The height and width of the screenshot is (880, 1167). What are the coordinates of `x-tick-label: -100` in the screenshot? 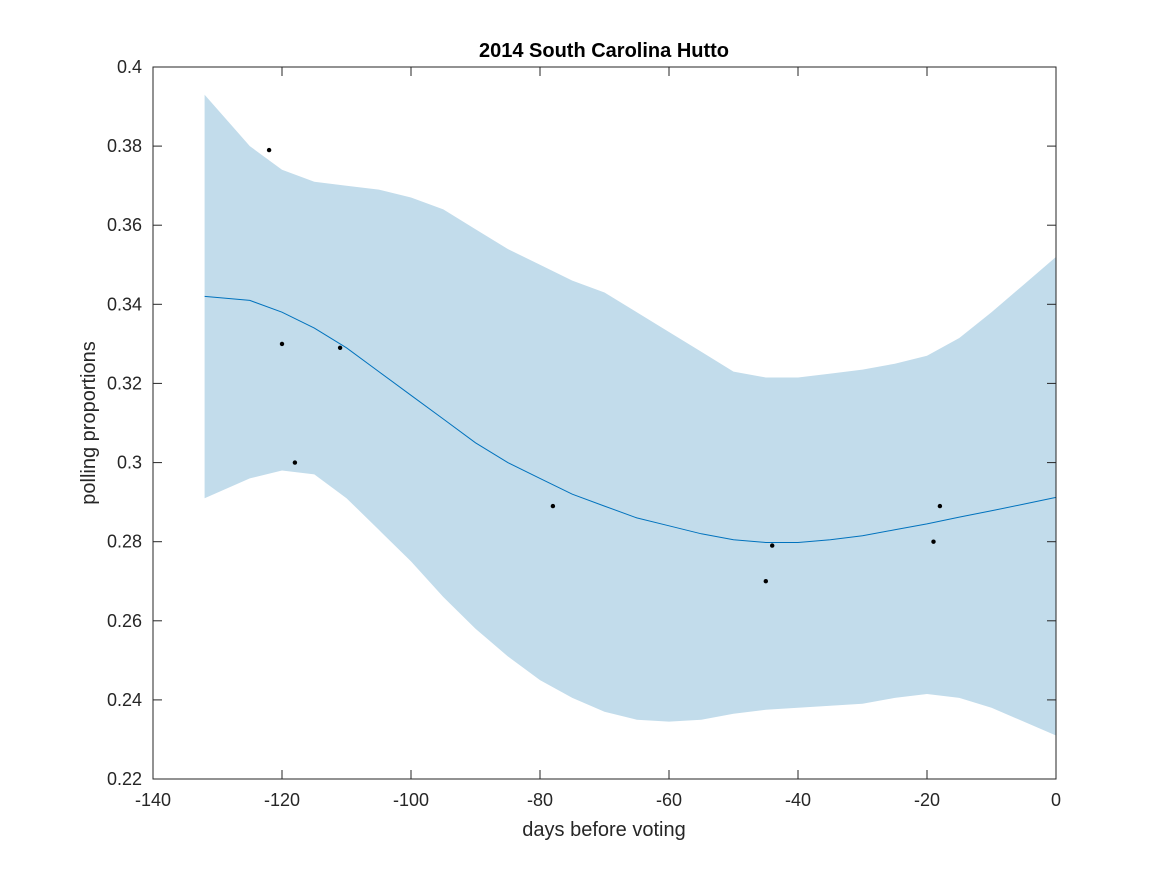 It's located at (411, 800).